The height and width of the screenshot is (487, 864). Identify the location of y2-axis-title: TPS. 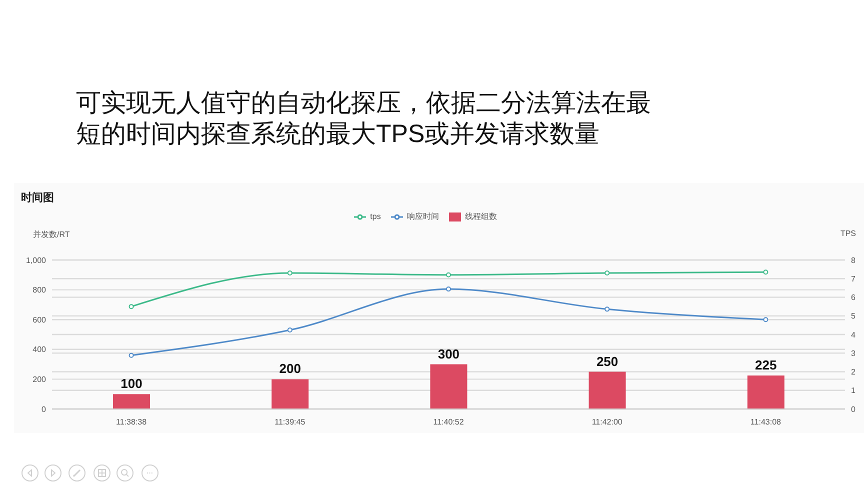
(848, 233).